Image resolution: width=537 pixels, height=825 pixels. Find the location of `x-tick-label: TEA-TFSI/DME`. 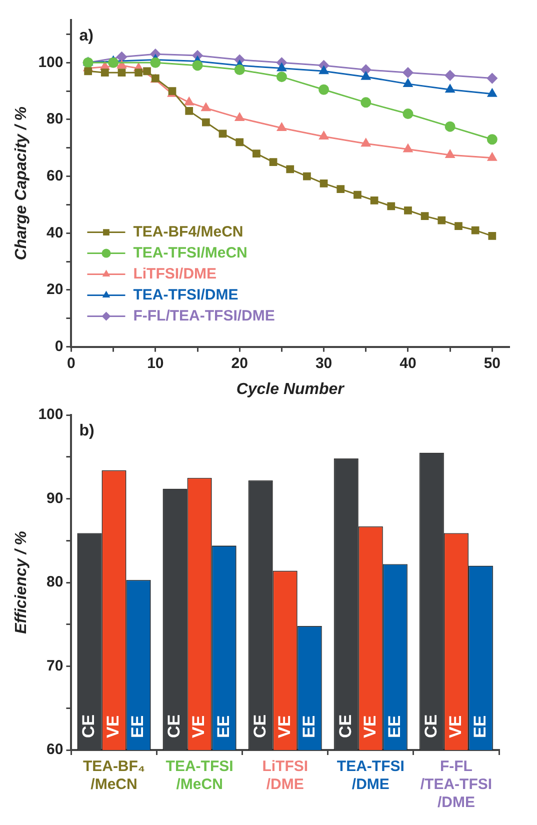

x-tick-label: TEA-TFSI/DME is located at coordinates (370, 776).